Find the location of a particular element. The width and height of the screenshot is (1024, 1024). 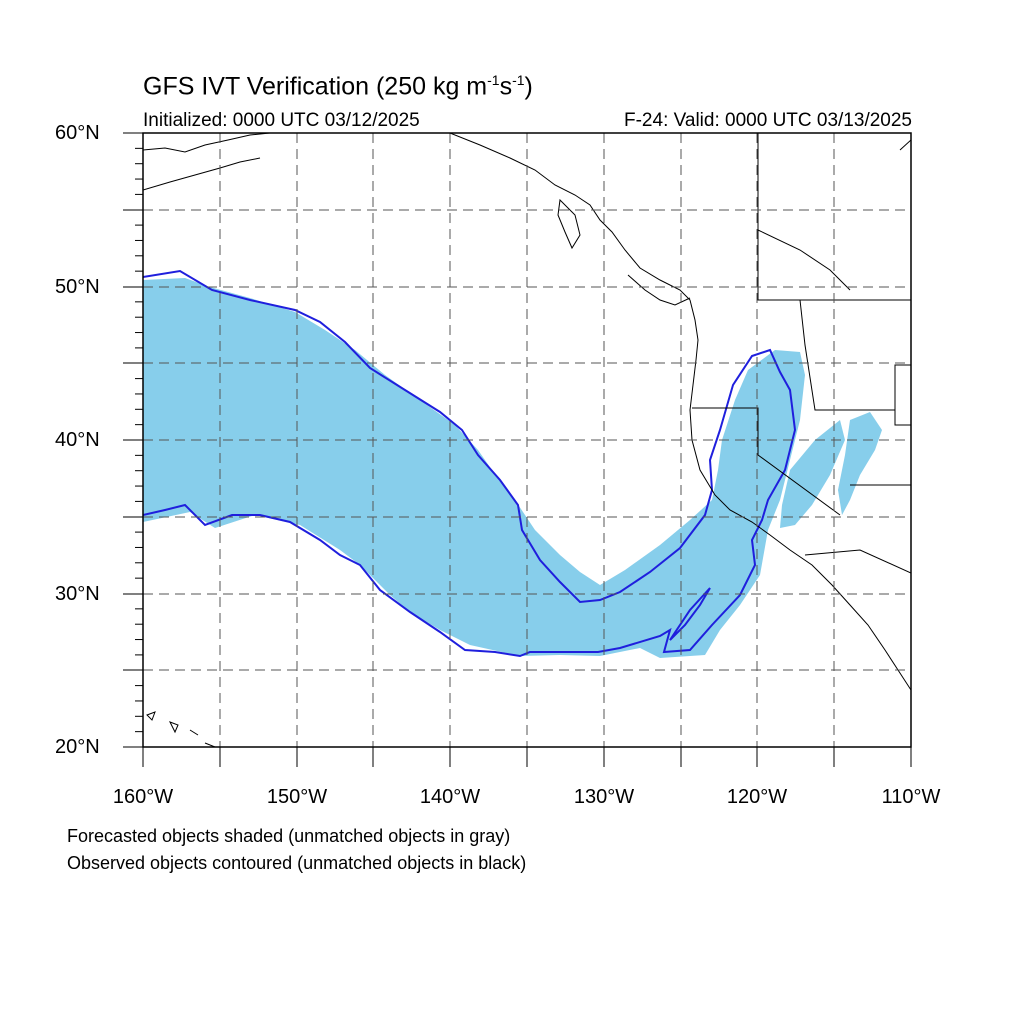

lat-label-20: 20°N is located at coordinates (77, 747).